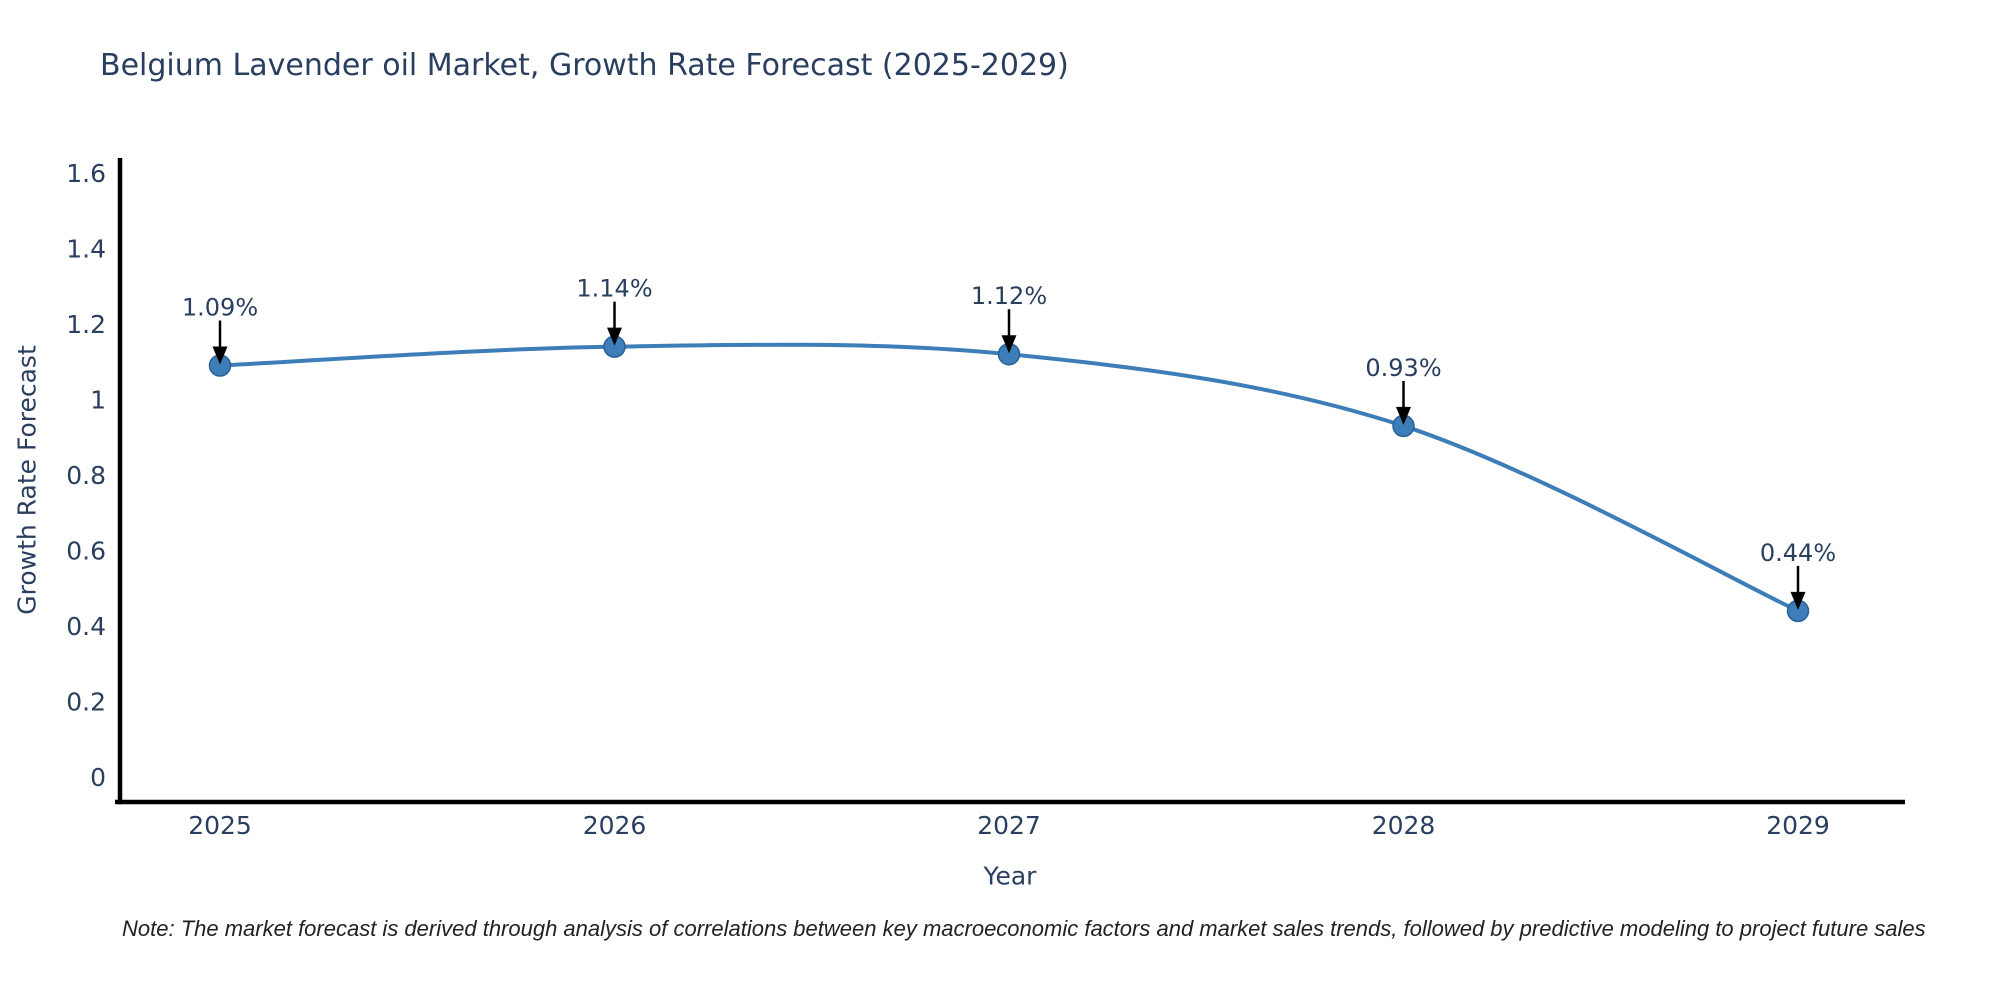  I want to click on x-tick-label: 2025, so click(220, 825).